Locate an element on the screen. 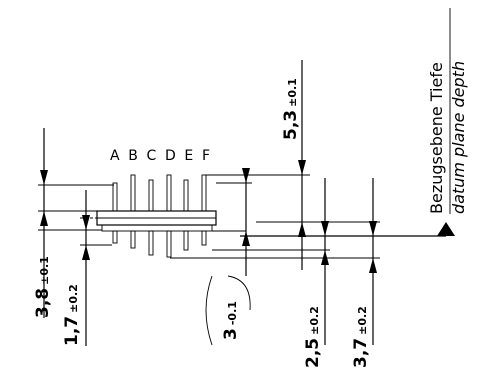 This screenshot has width=477, height=375. dim-5-3: 5,3±0.1 is located at coordinates (291, 109).